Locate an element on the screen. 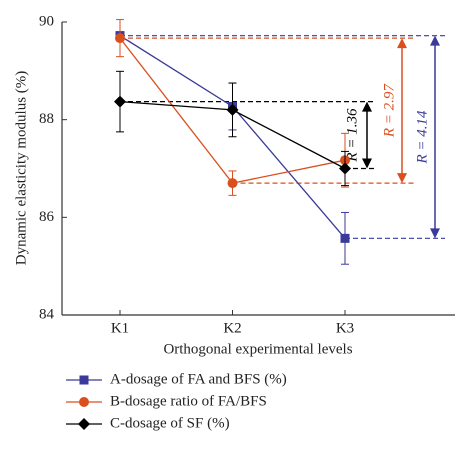 The height and width of the screenshot is (454, 474). legend-label: B-dosage ratio of FA/BFS is located at coordinates (188, 401).